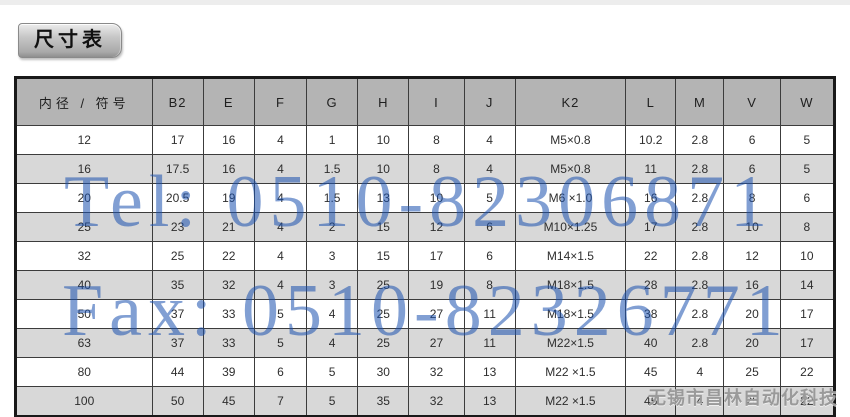 This screenshot has width=850, height=417. Describe the element at coordinates (70, 40) in the screenshot. I see `title-badge: 尺寸表` at that location.